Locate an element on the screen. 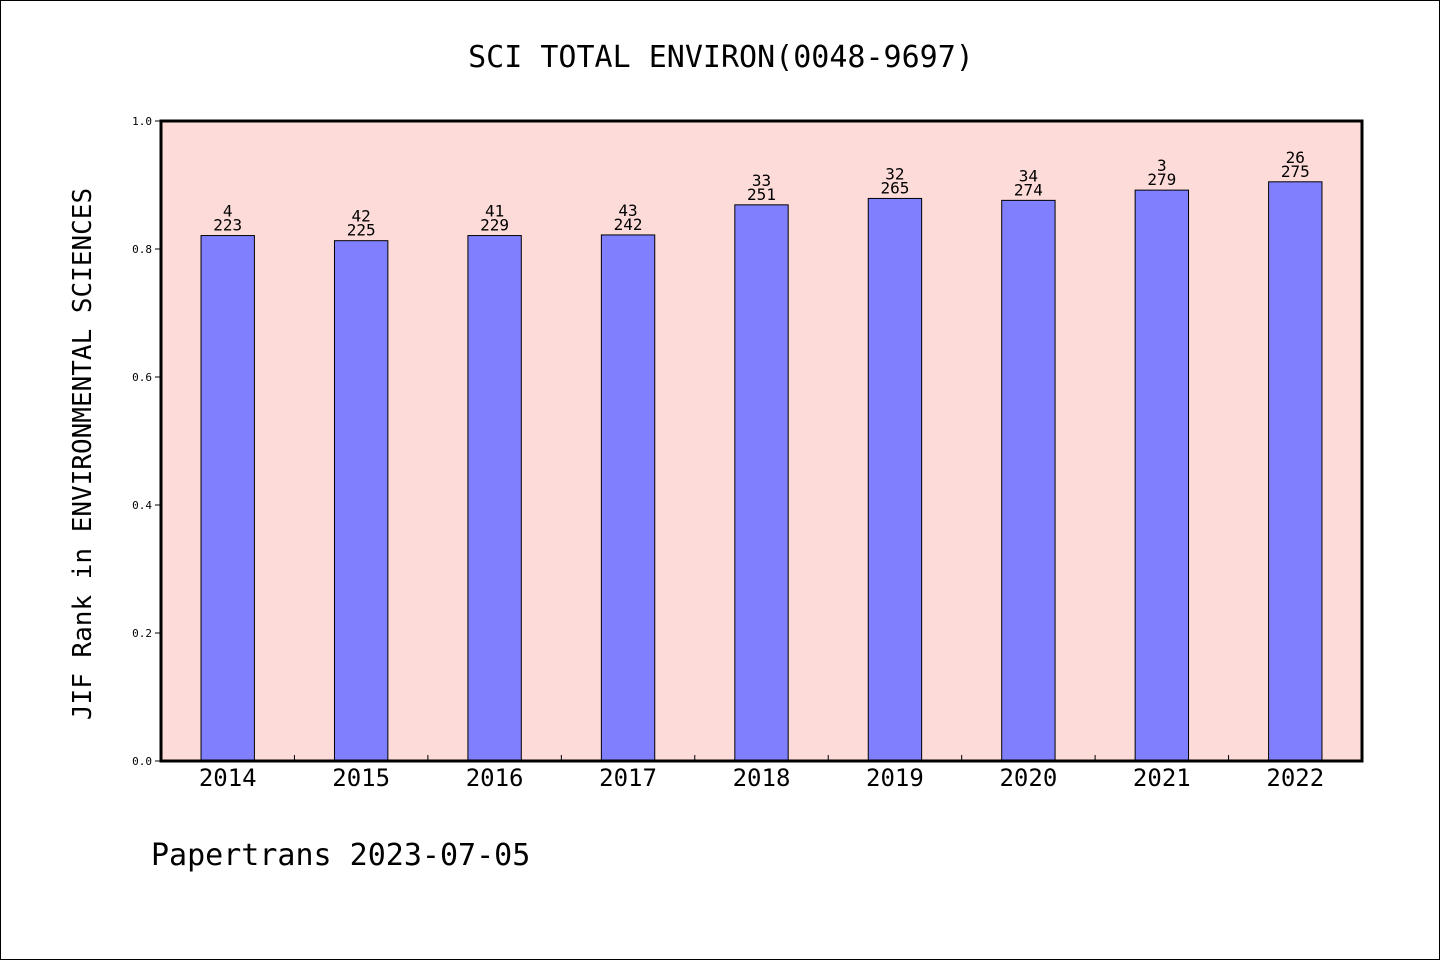 The height and width of the screenshot is (961, 1440). x-tick-label-2018: 2018 is located at coordinates (762, 778).